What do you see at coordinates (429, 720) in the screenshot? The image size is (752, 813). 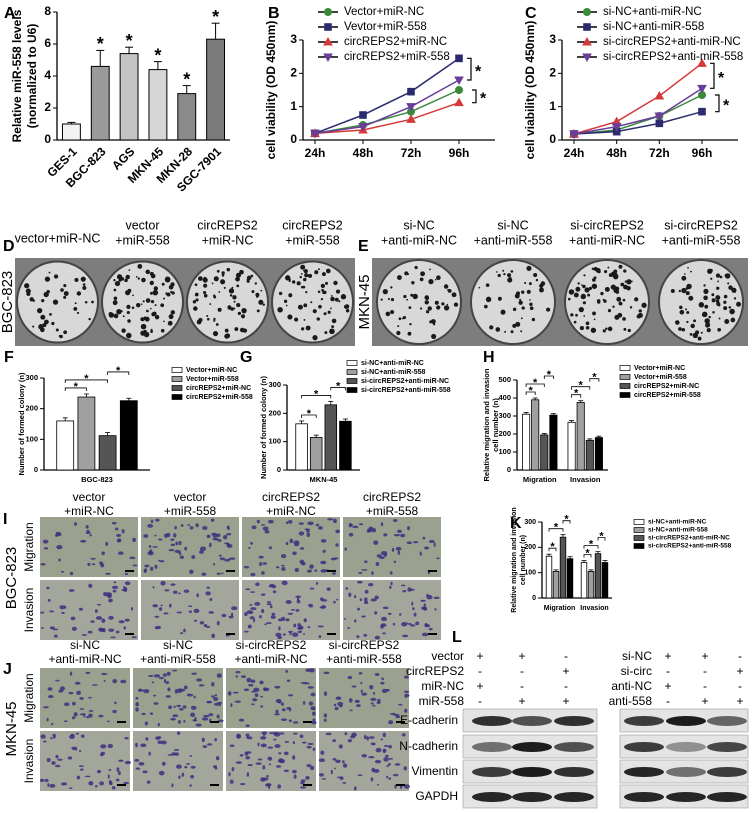 I see `protein-label: E-cadherin` at bounding box center [429, 720].